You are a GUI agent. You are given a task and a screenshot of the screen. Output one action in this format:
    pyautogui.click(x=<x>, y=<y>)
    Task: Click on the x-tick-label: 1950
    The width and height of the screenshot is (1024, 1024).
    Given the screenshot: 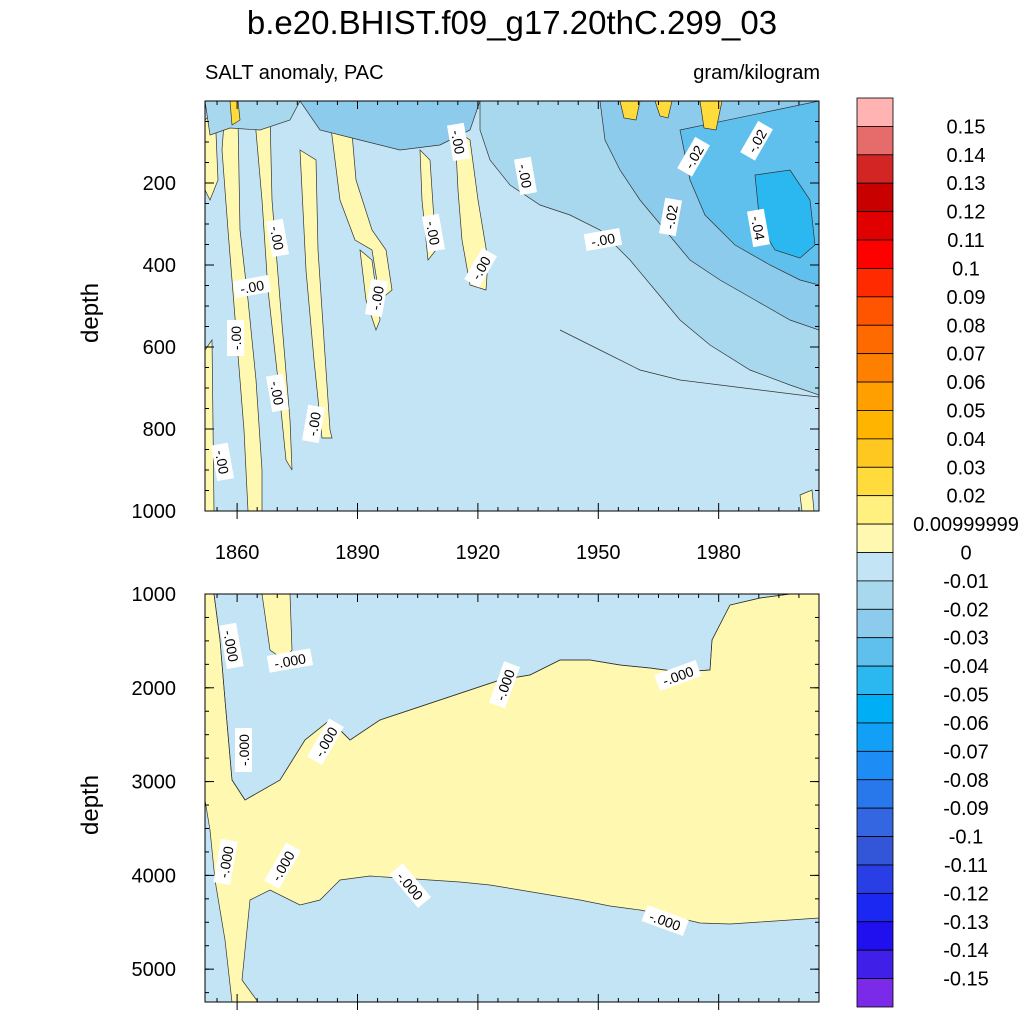 What is the action you would take?
    pyautogui.click(x=598, y=553)
    